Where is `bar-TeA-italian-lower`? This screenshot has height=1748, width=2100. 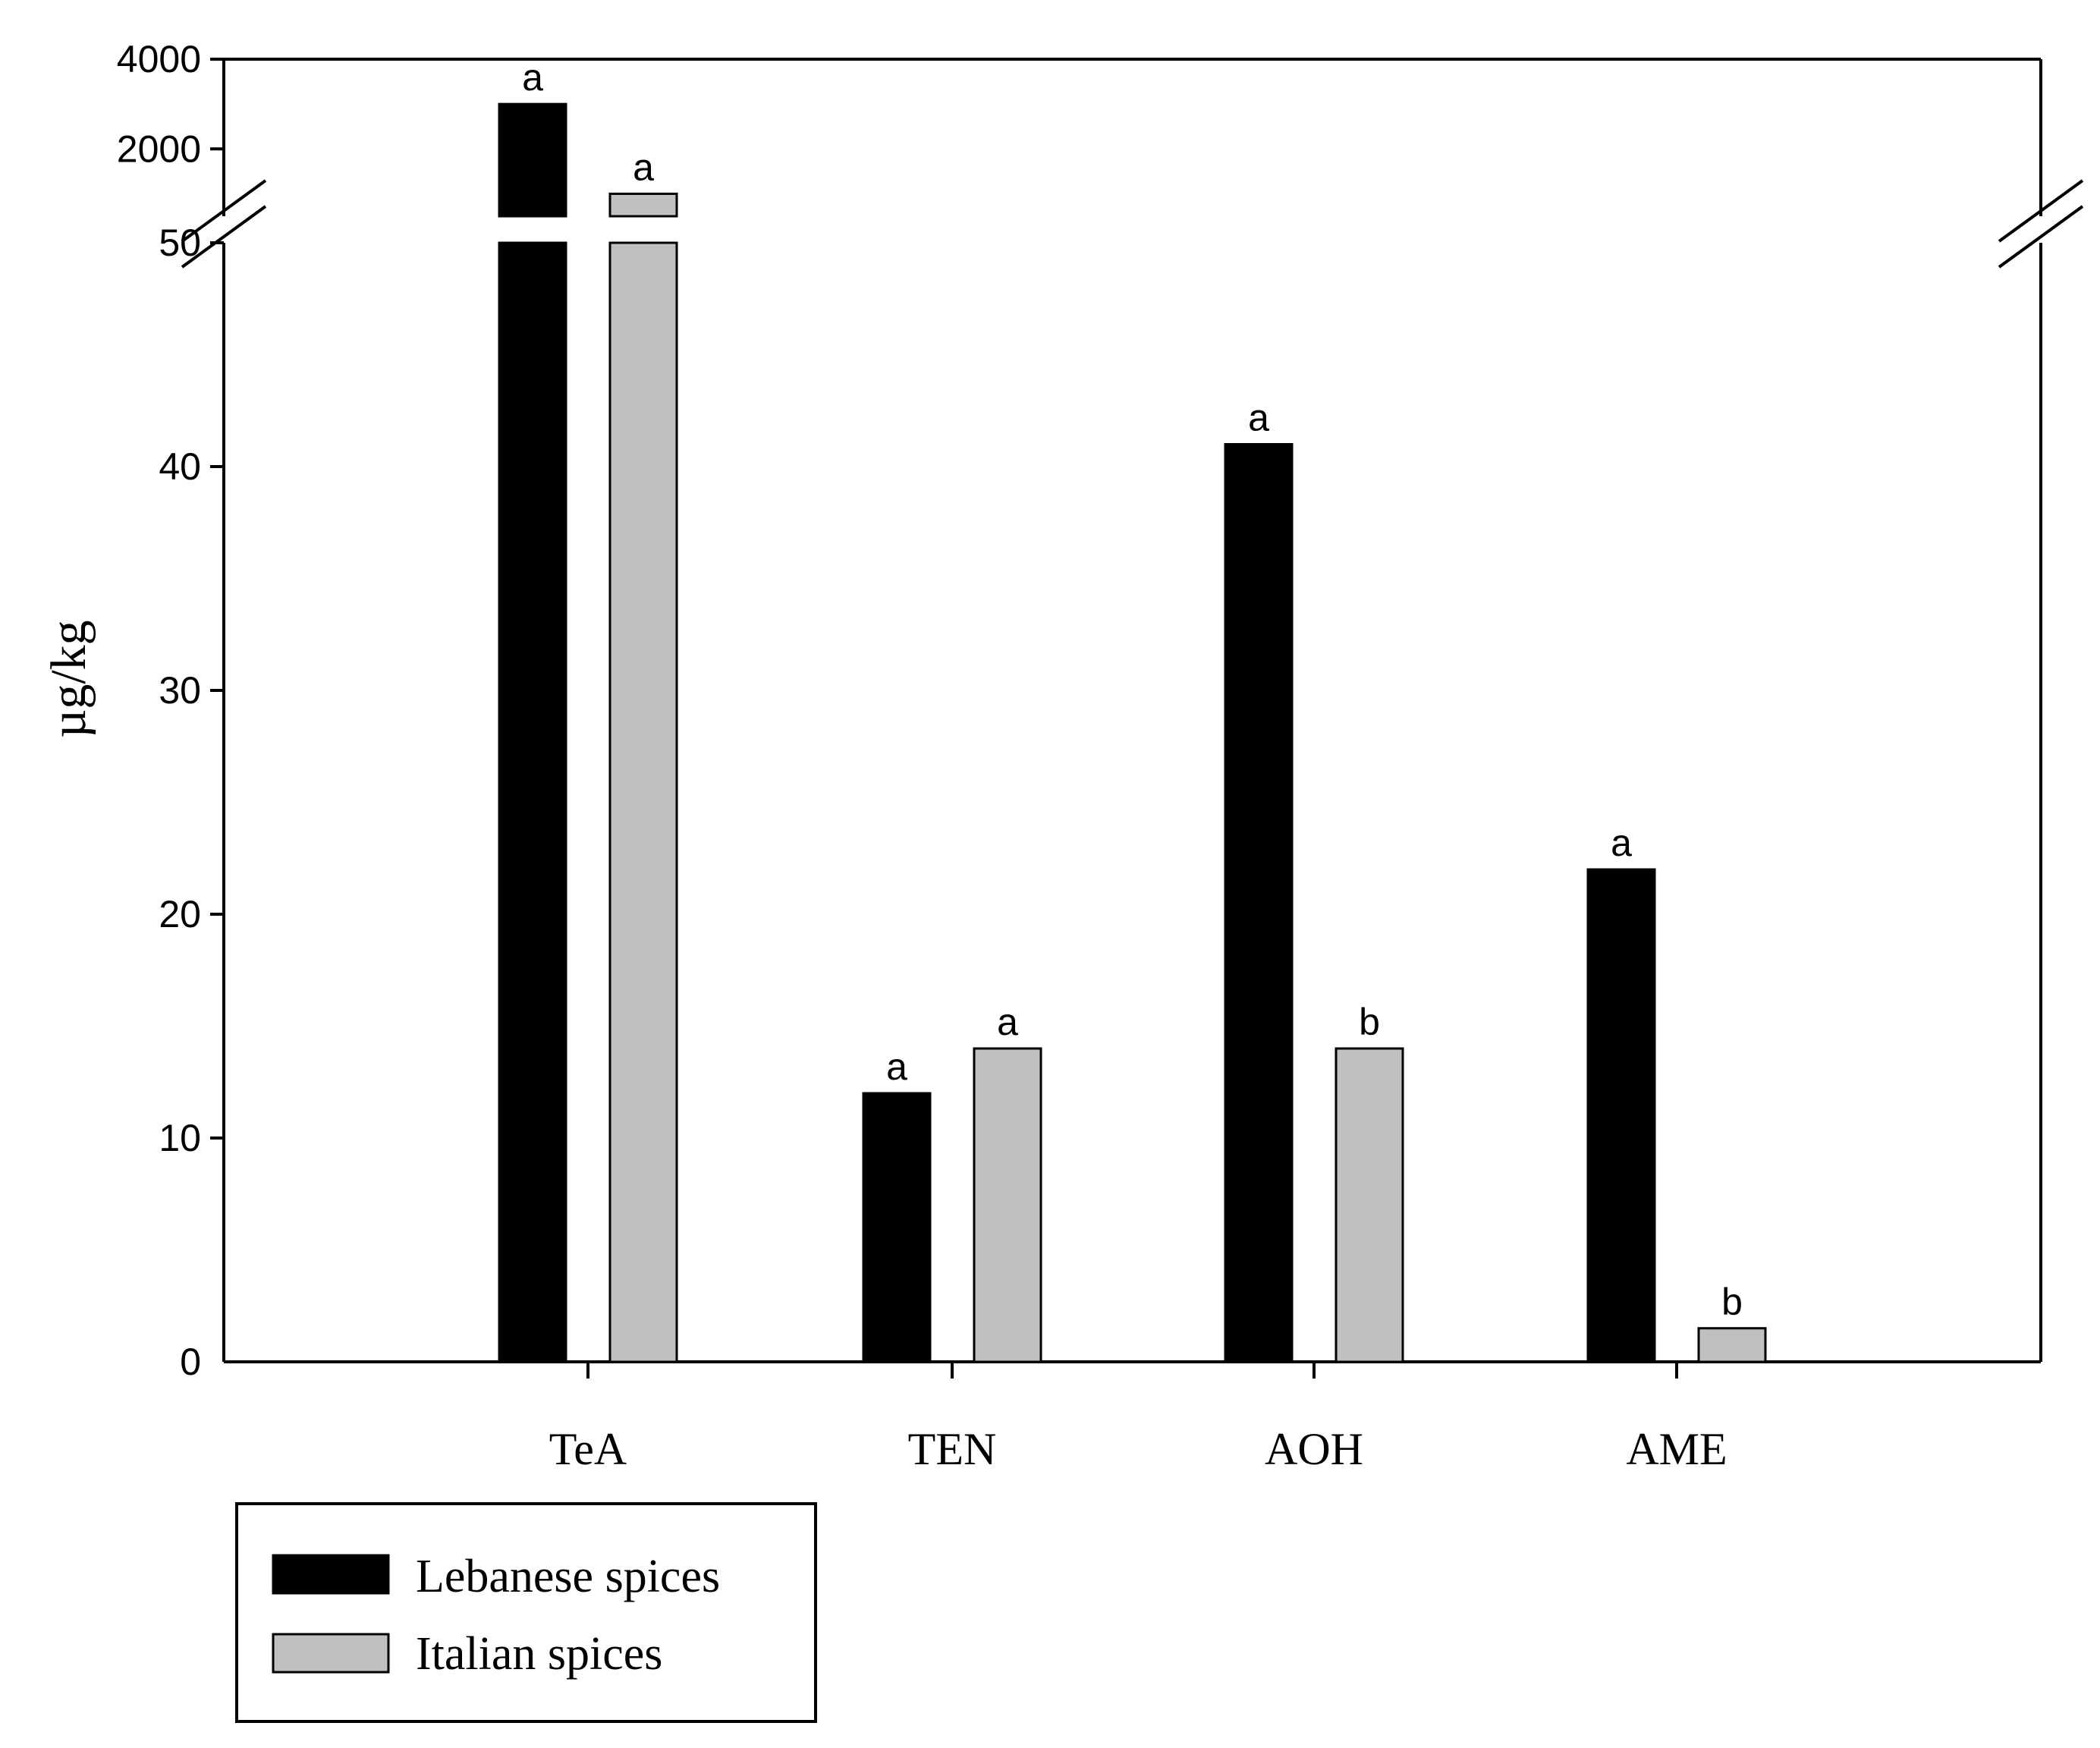
bar-TeA-italian-lower is located at coordinates (643, 802).